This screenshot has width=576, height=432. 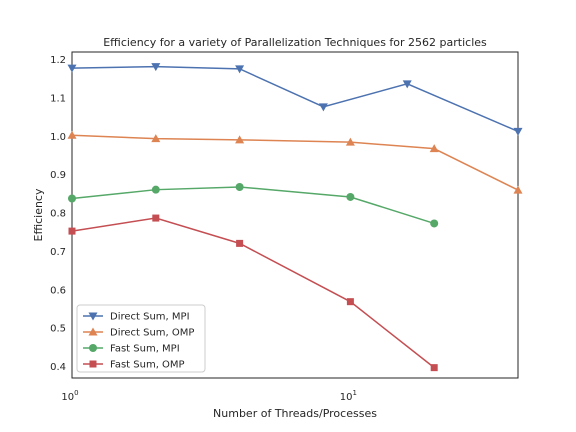 I want to click on y-axis: 0.4 0.5 0.6 0.7 0.8 0.9 1.0 1.1 1.2, so click(x=58, y=214).